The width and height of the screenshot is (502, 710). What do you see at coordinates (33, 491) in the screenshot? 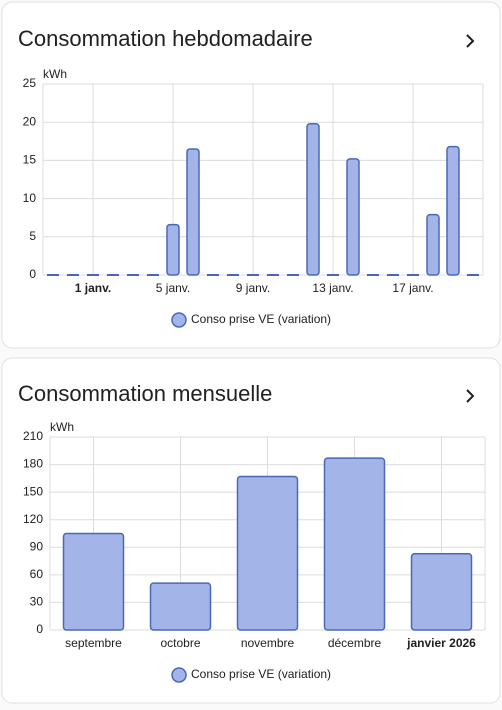
I see `y-tick-label: 150` at bounding box center [33, 491].